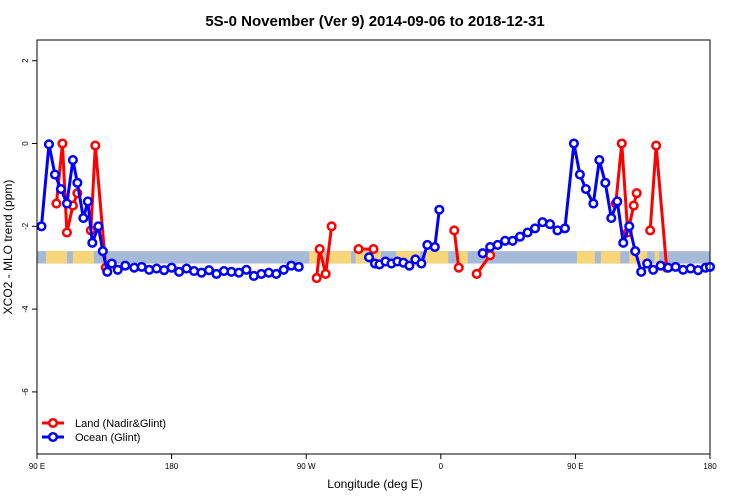 The image size is (750, 500). What do you see at coordinates (306, 466) in the screenshot?
I see `x-tick-label: 90 W` at bounding box center [306, 466].